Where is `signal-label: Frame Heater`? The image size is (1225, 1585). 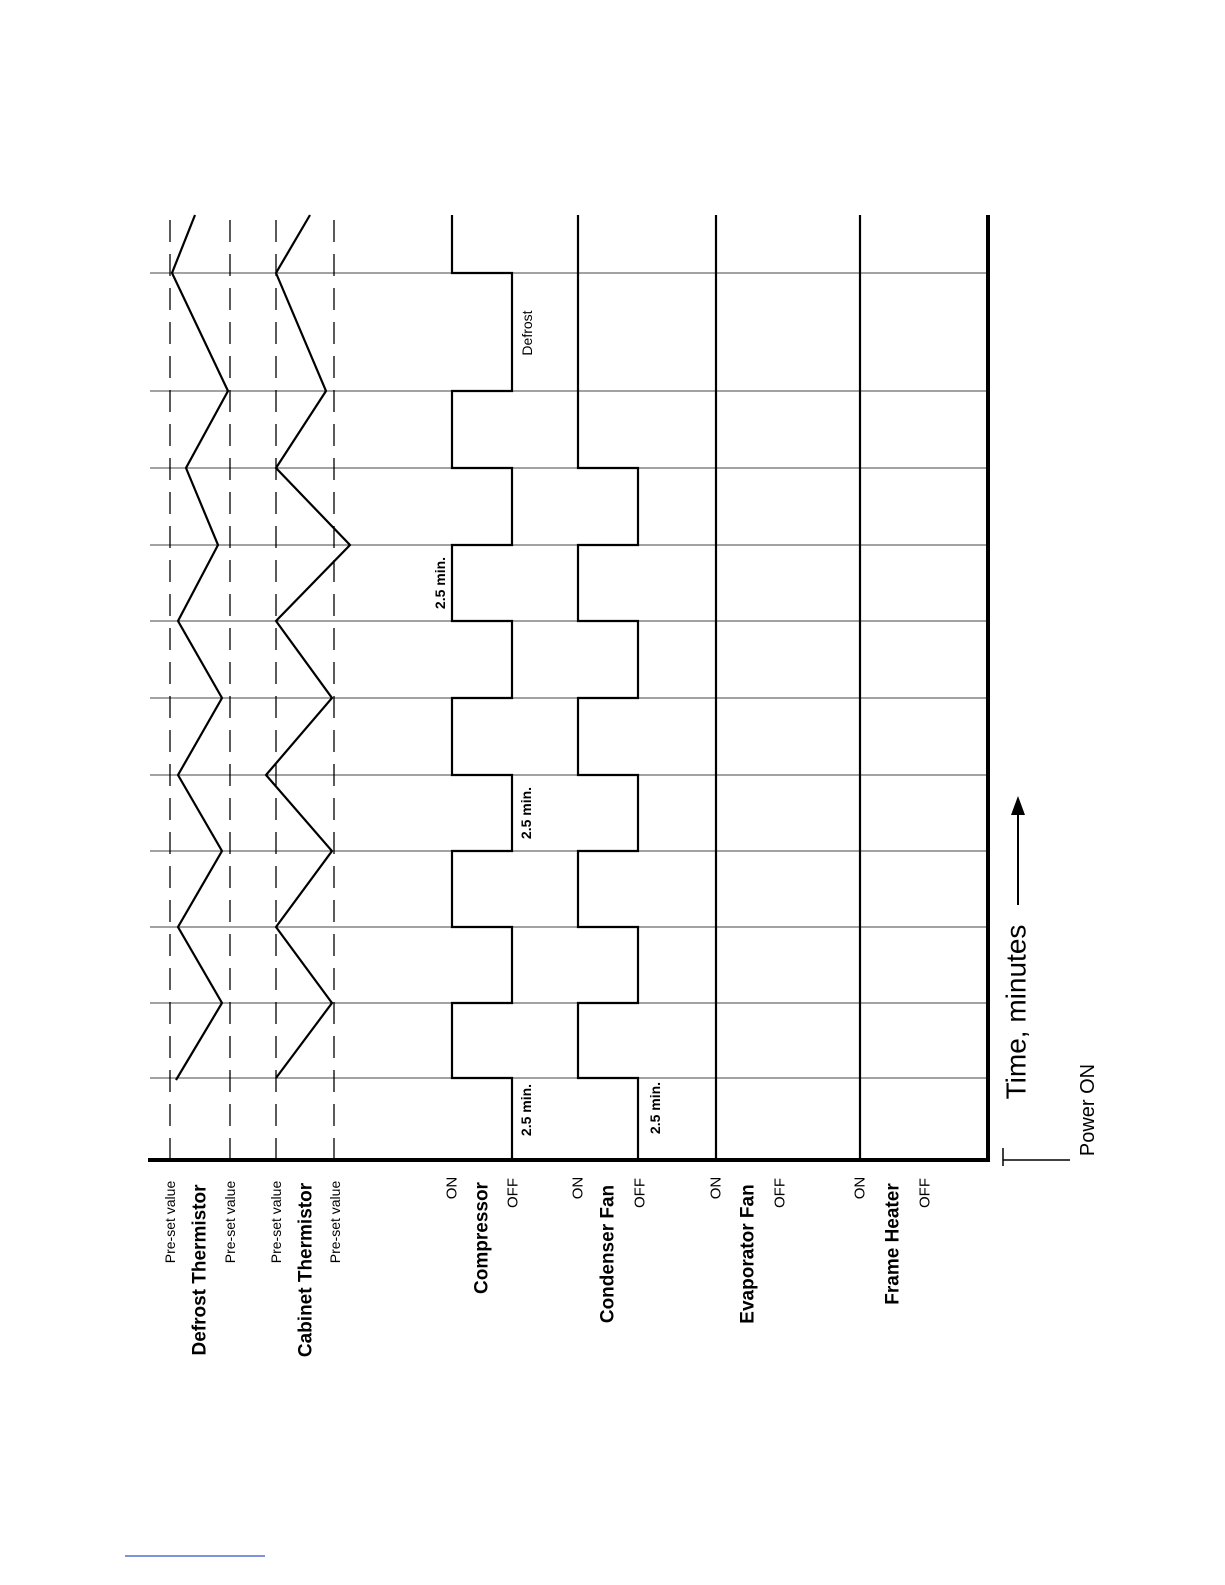 signal-label: Frame Heater is located at coordinates (893, 1244).